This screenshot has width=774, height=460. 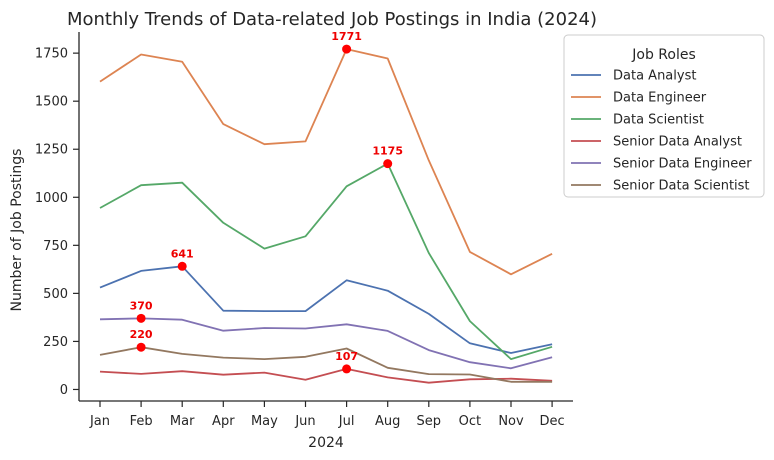 What do you see at coordinates (17, 230) in the screenshot?
I see `y-axis-label: Number of Job Postings` at bounding box center [17, 230].